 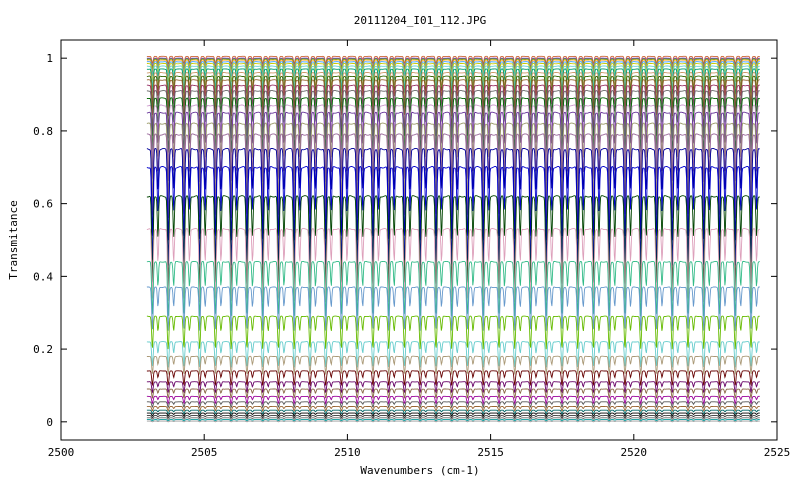 What do you see at coordinates (490, 452) in the screenshot?
I see `x-tick-label-3: 2515` at bounding box center [490, 452].